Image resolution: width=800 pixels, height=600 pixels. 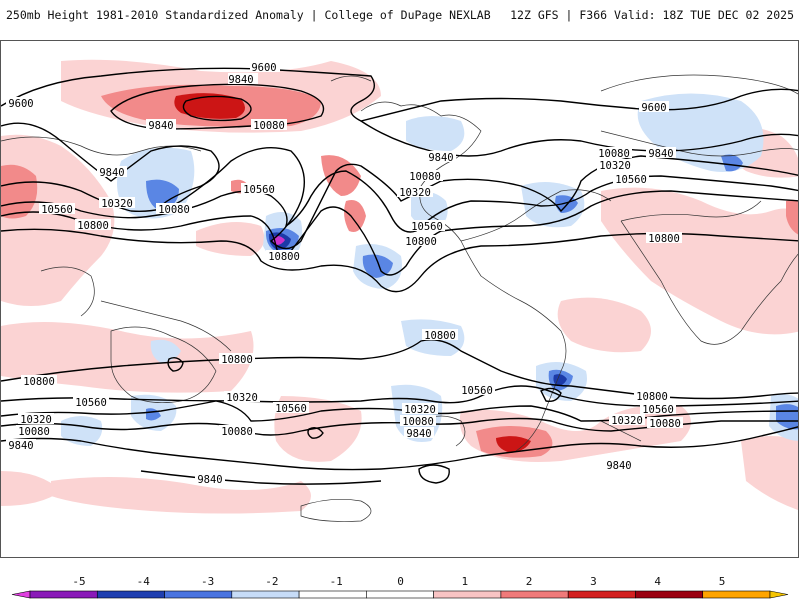 I want to click on label-10320-e: 10320, so click(x=420, y=410).